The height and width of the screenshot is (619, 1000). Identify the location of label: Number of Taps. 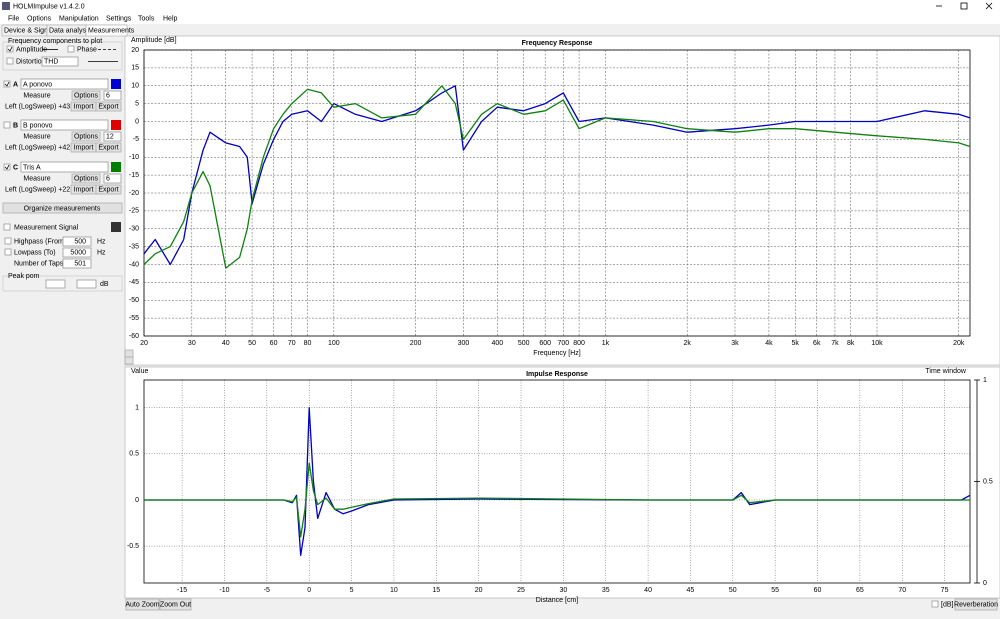
(39, 263).